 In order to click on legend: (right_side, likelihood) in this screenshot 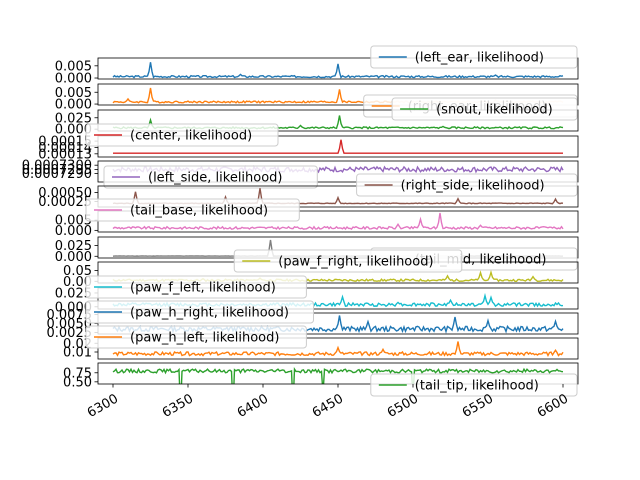, I will do `click(467, 185)`.